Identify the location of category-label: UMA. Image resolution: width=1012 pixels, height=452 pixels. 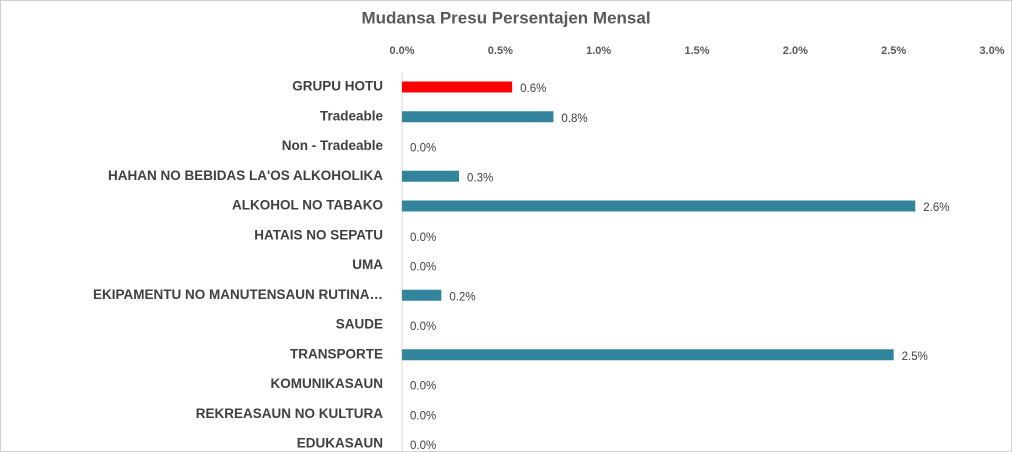
(367, 264).